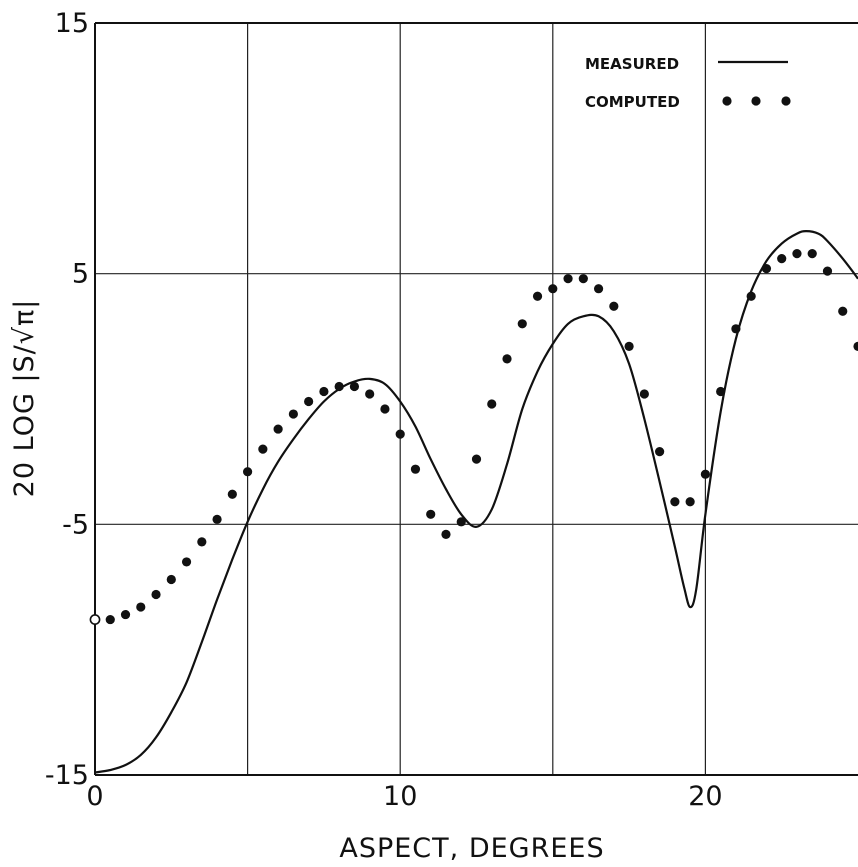  Describe the element at coordinates (94, 796) in the screenshot. I see `x-tick-label-0: 0` at that location.